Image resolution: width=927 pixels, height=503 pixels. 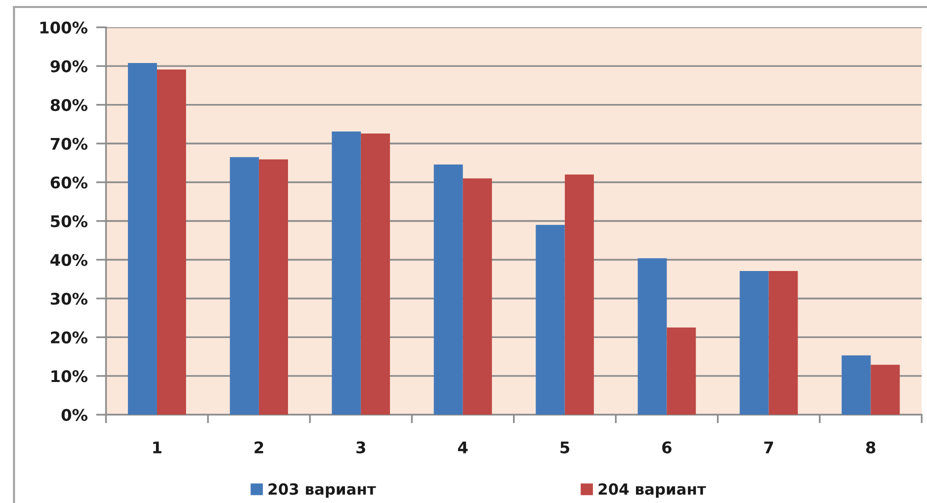 I want to click on y-tick-label: 60%, so click(x=69, y=182).